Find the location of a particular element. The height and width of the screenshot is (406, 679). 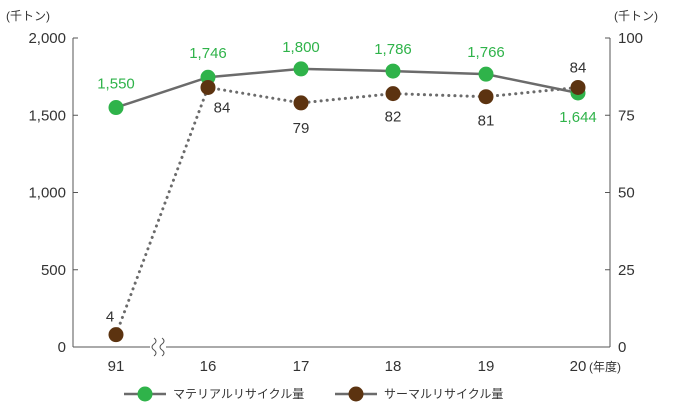

legend-marker-thermal is located at coordinates (356, 394).